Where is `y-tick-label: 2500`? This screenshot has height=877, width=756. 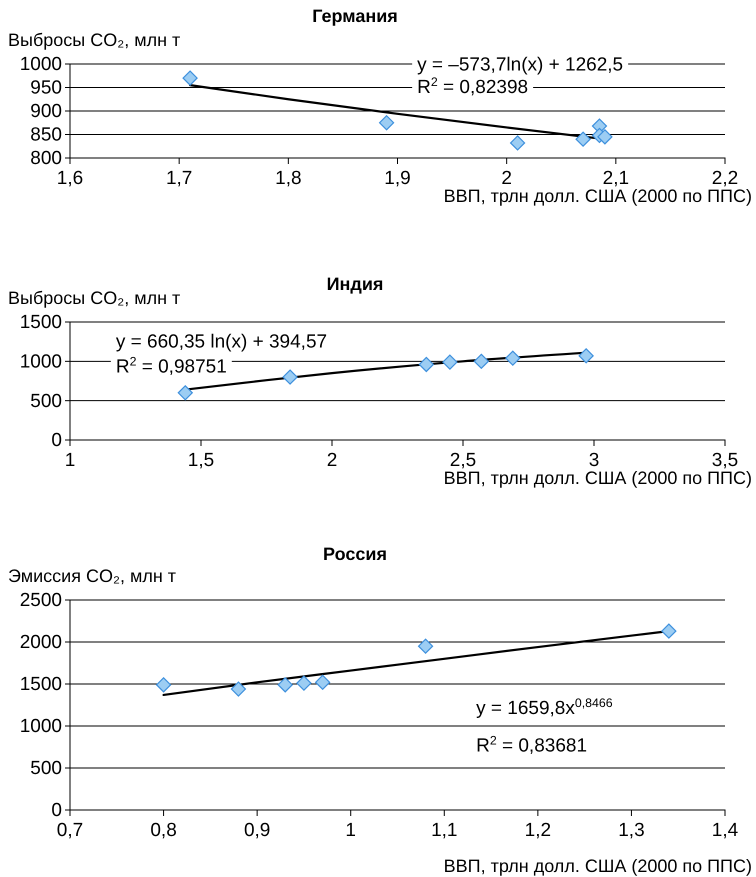
y-tick-label: 2500 is located at coordinates (41, 601).